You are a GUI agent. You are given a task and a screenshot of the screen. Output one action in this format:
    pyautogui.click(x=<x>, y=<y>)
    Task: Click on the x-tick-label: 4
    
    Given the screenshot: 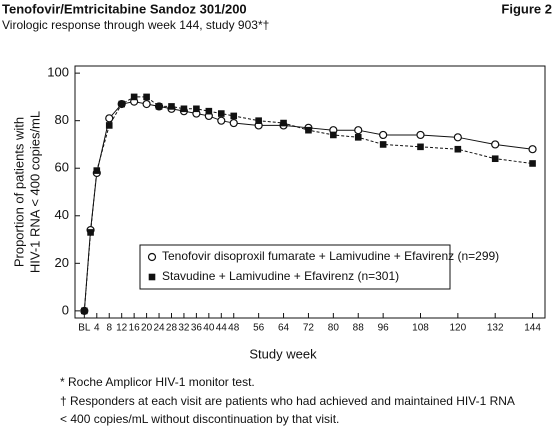 What is the action you would take?
    pyautogui.click(x=97, y=328)
    